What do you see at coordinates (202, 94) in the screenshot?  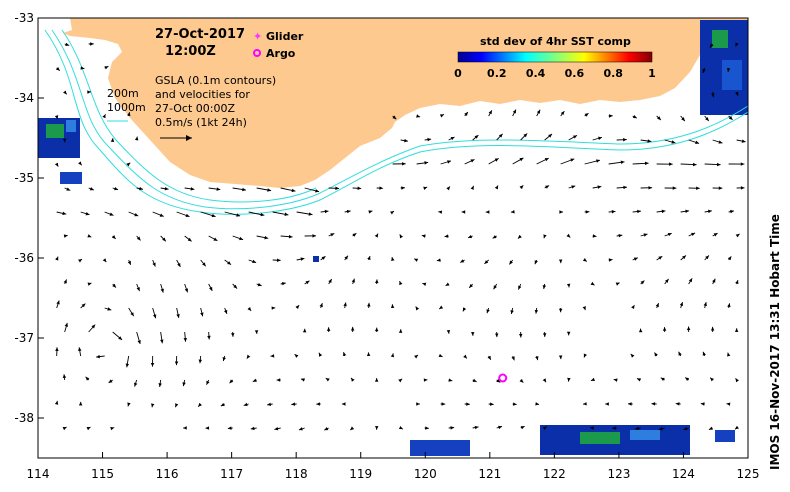 I see `annotation-line-2: and velocities for` at bounding box center [202, 94].